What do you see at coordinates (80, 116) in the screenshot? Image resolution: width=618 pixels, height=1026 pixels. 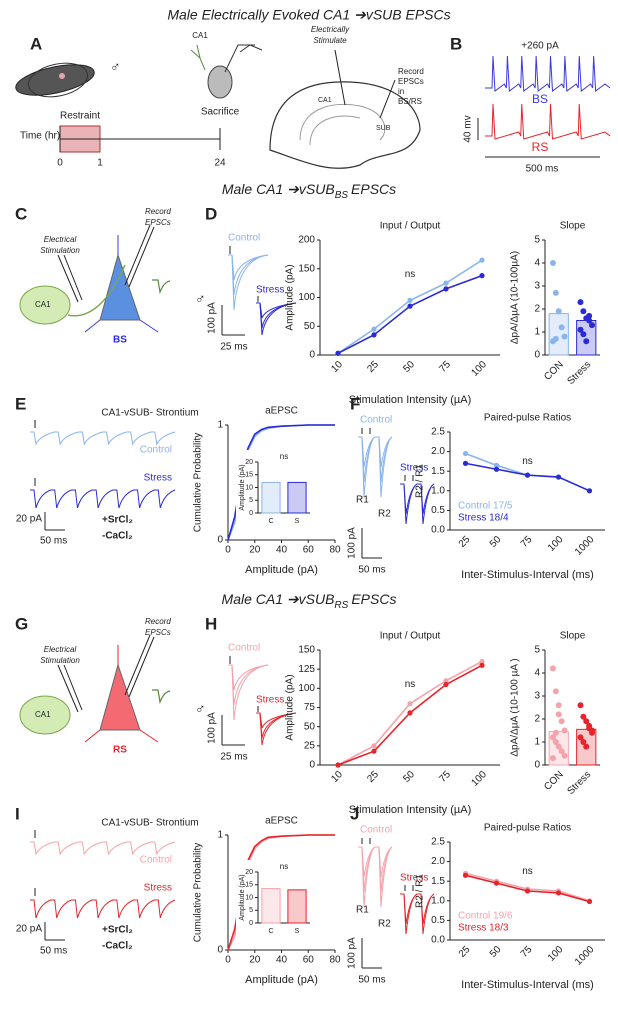 I see `restraint-label: Restraint` at bounding box center [80, 116].